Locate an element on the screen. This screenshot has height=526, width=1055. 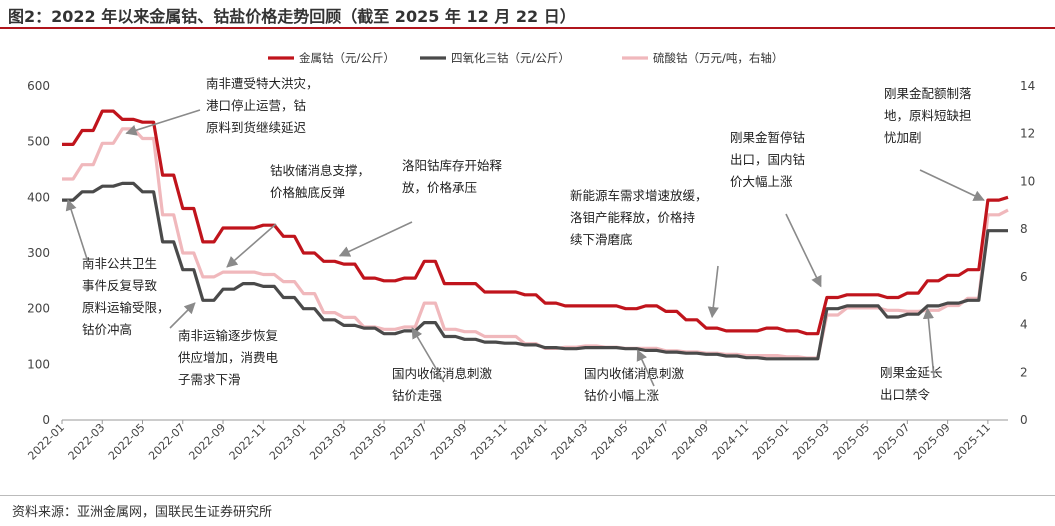
annotation-text: 刚果金配额制落 is located at coordinates (928, 93).